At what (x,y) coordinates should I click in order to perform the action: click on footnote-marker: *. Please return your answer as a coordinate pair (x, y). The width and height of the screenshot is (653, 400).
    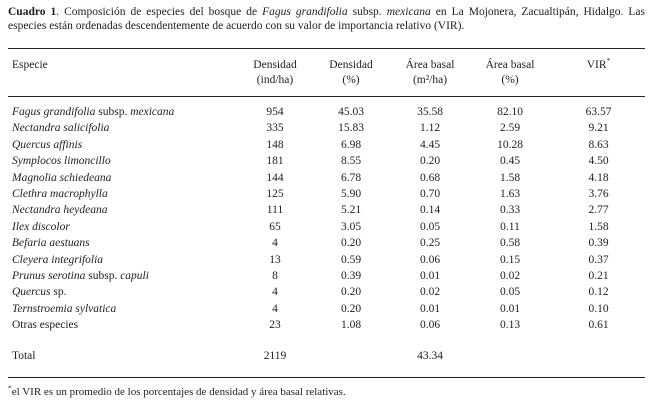
    Looking at the image, I should click on (608, 61).